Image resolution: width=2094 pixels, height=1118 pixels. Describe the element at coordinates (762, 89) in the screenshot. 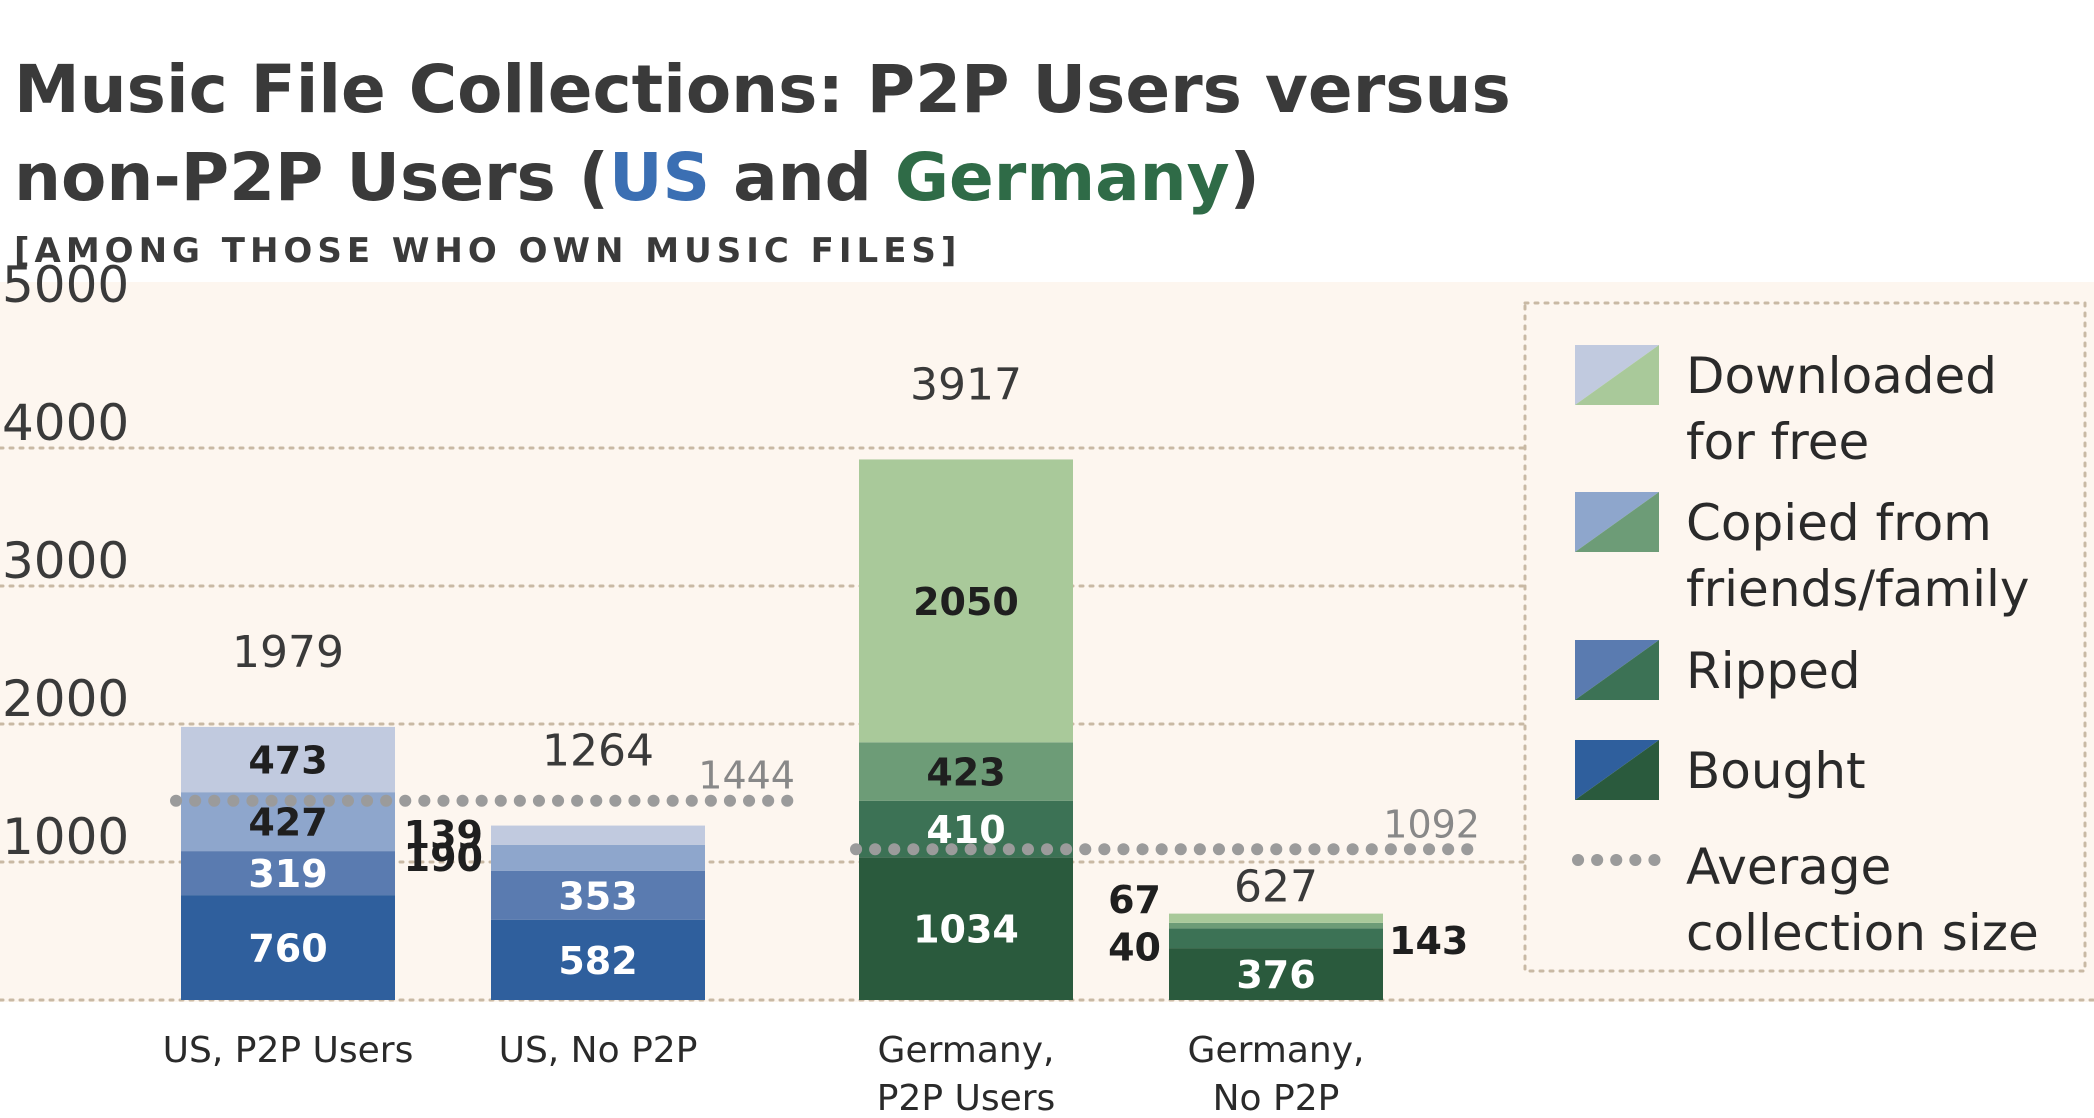

I see `chart-title-line-1: Music File Collections: P2P Users versus` at that location.